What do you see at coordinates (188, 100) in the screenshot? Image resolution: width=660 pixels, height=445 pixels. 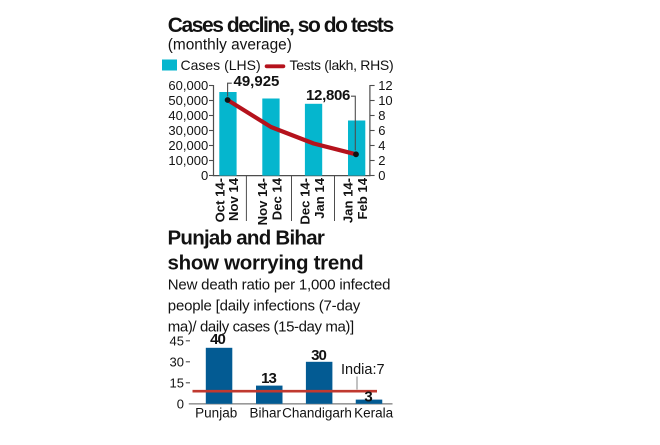 I see `svg-text: 50,000` at bounding box center [188, 100].